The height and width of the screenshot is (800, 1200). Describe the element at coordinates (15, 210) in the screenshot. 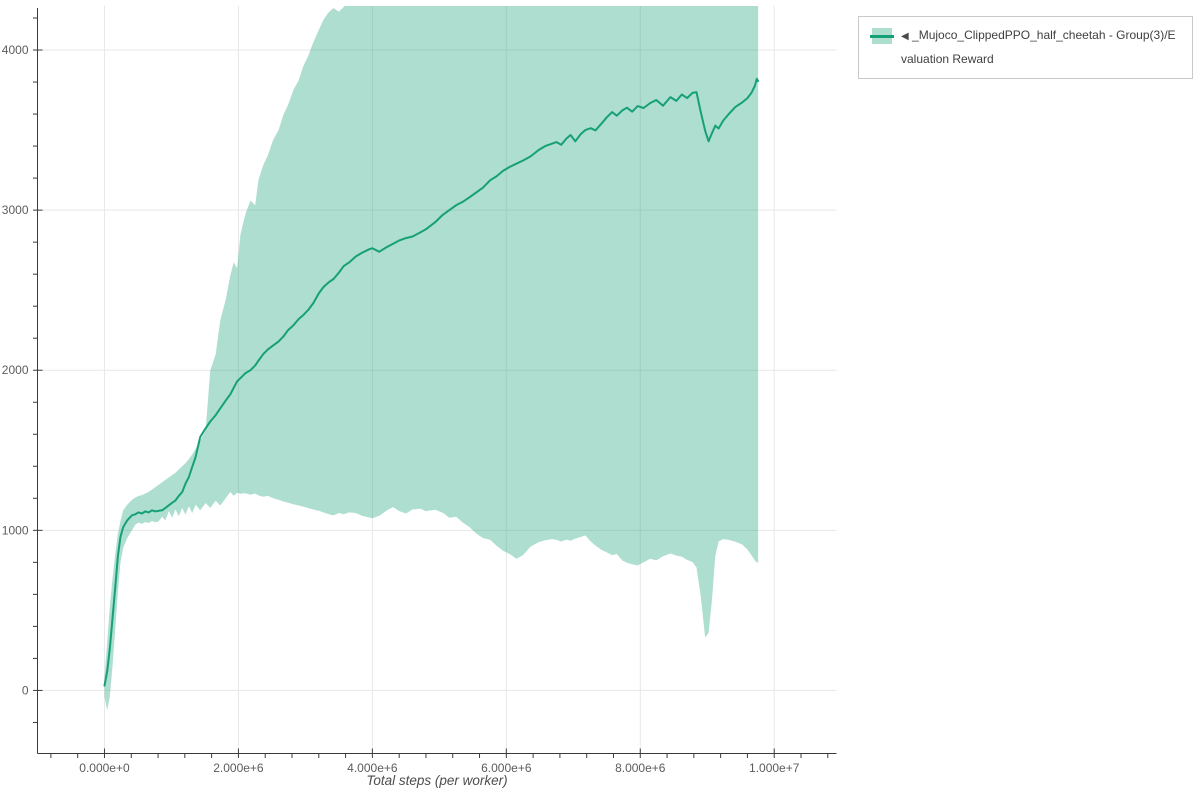

I see `y-tick-label: 3000` at that location.